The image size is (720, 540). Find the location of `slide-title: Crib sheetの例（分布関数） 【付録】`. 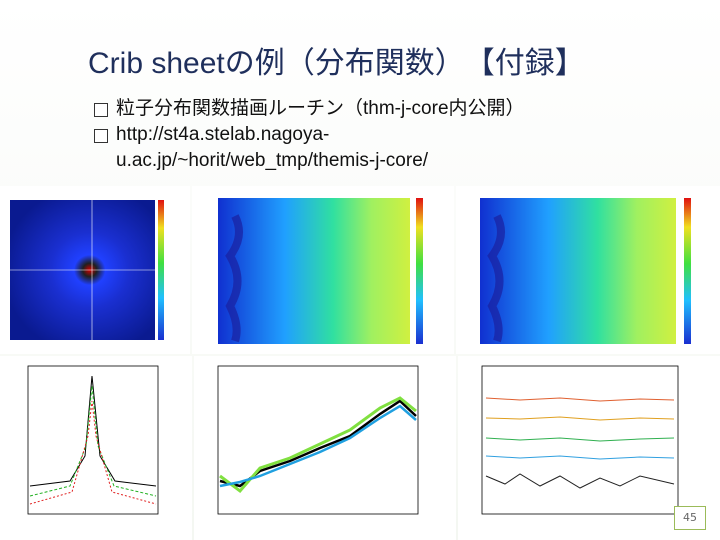

slide-title: Crib sheetの例（分布関数） 【付録】 is located at coordinates (336, 63).